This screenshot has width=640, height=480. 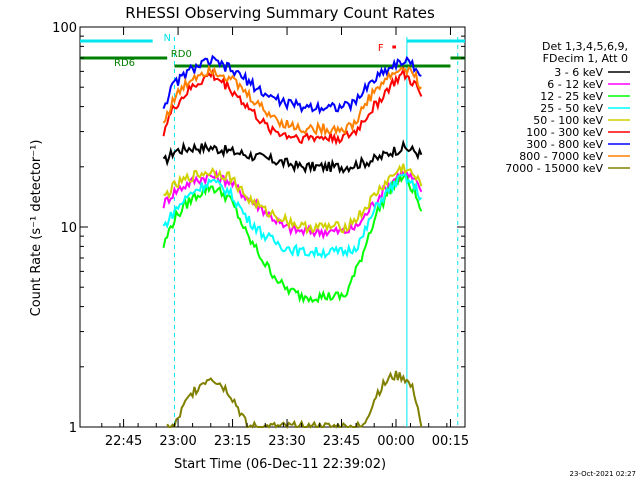 What do you see at coordinates (395, 441) in the screenshot?
I see `x-tick-label: 00:00` at bounding box center [395, 441].